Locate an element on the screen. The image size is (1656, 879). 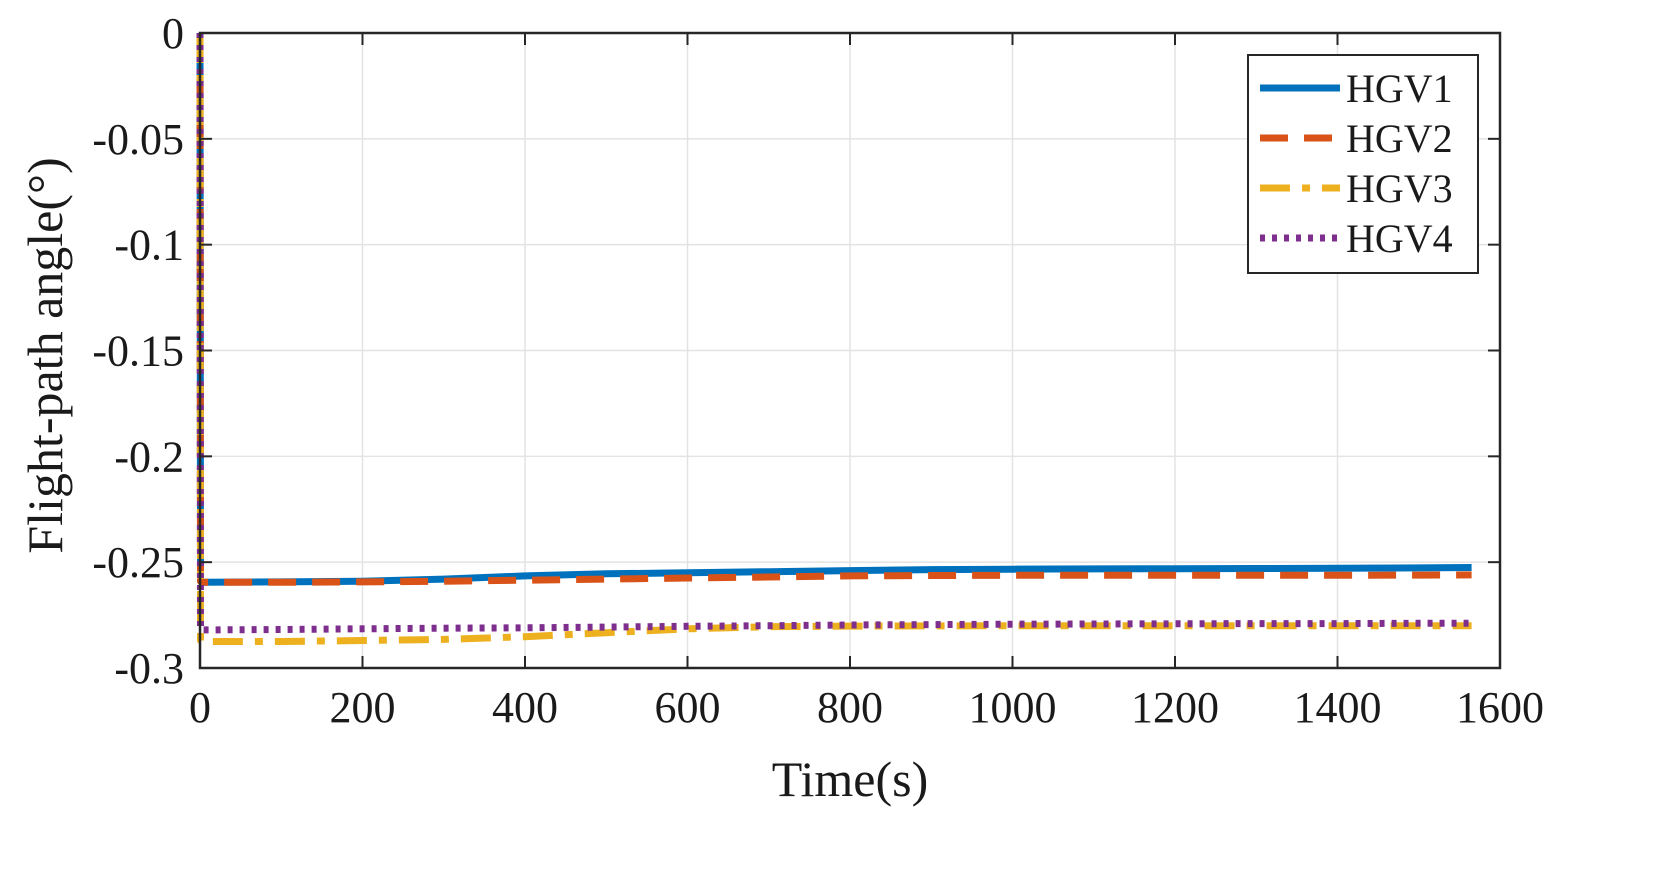
legend-label: HGV3 is located at coordinates (1399, 188).